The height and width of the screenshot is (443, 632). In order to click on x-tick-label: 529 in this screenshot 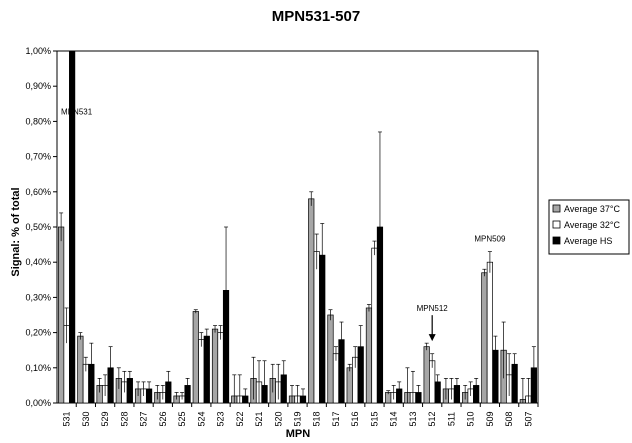, I will do `click(105, 418)`.